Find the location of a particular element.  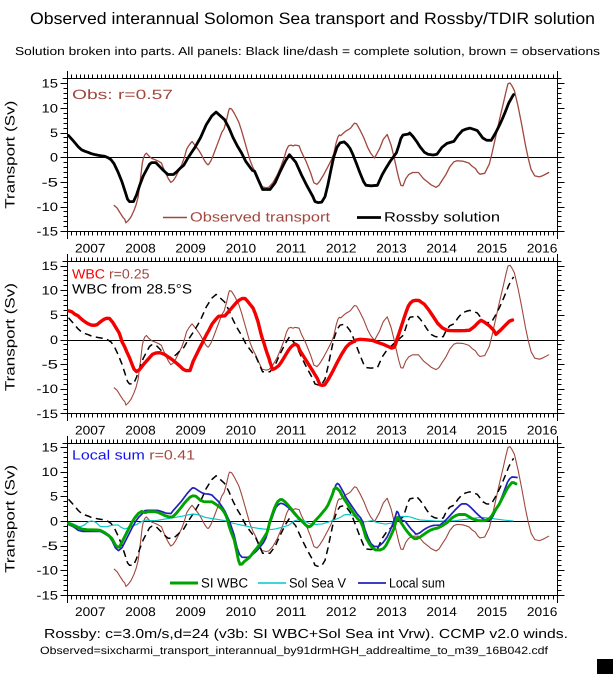

svg-text: Obs: r=0.57 is located at coordinates (122, 94).